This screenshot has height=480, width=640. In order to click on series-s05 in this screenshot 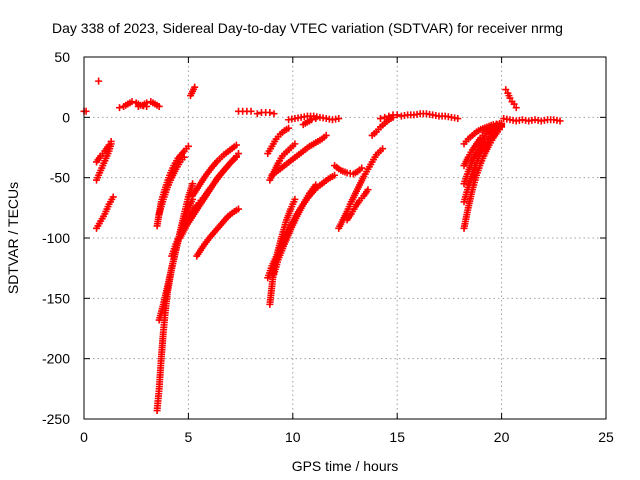, I will do `click(105, 212)`.